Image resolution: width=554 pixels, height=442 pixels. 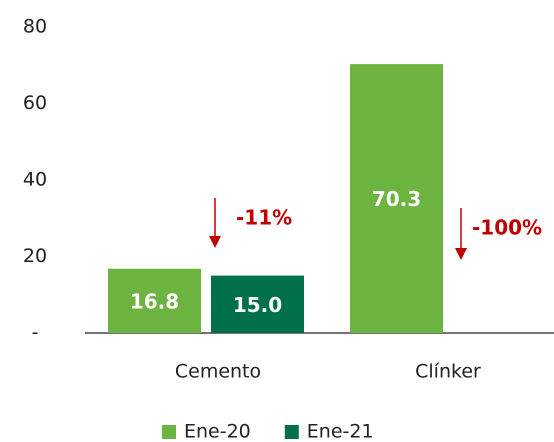 I want to click on value-label: 70.3, so click(x=396, y=199).